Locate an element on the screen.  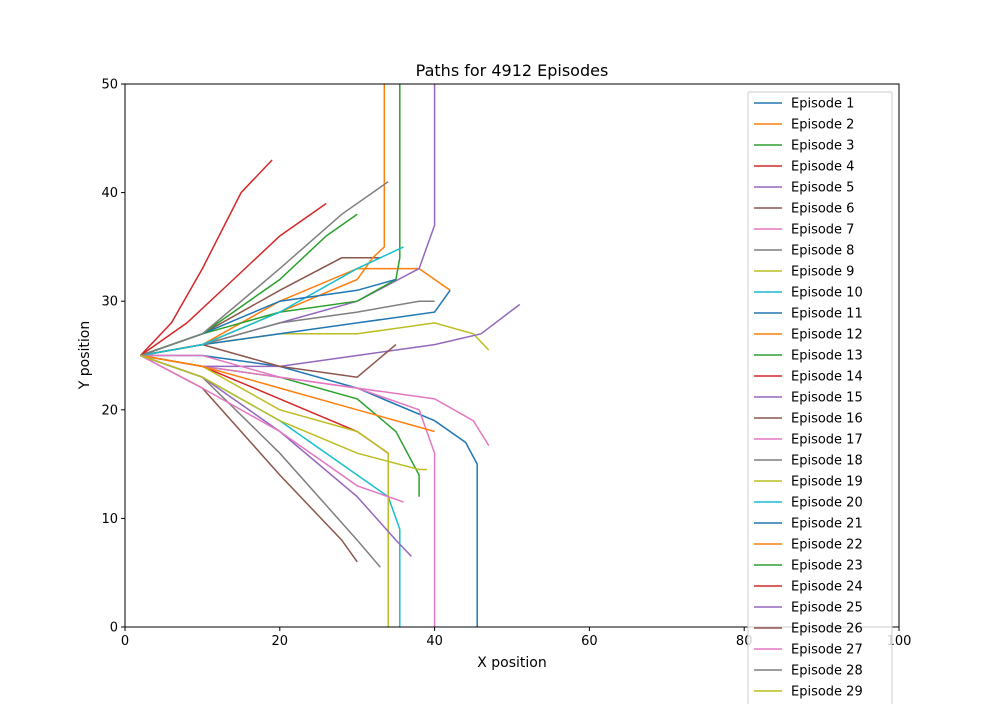
legend-entry: Episode 26 is located at coordinates (827, 629).